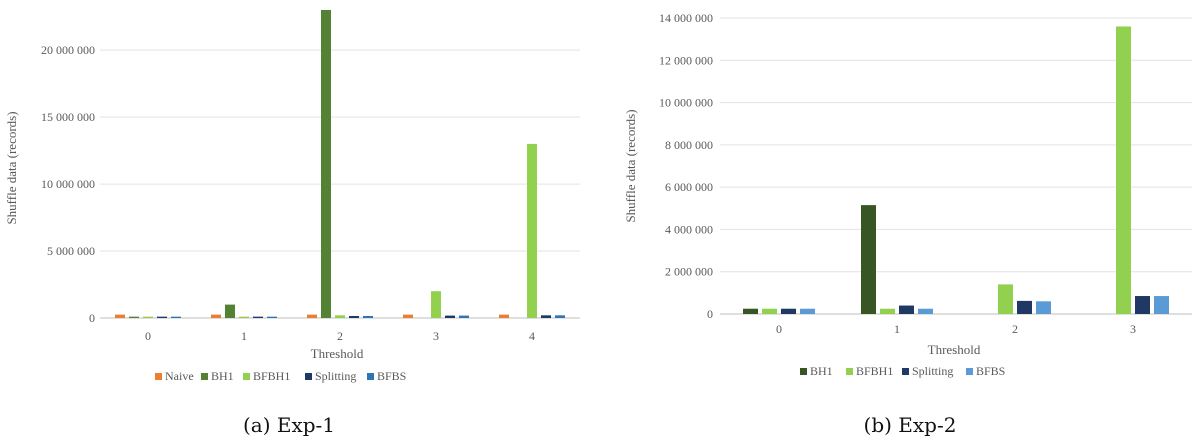 The image size is (1203, 443). Describe the element at coordinates (532, 336) in the screenshot. I see `x-tick-label: 4` at that location.